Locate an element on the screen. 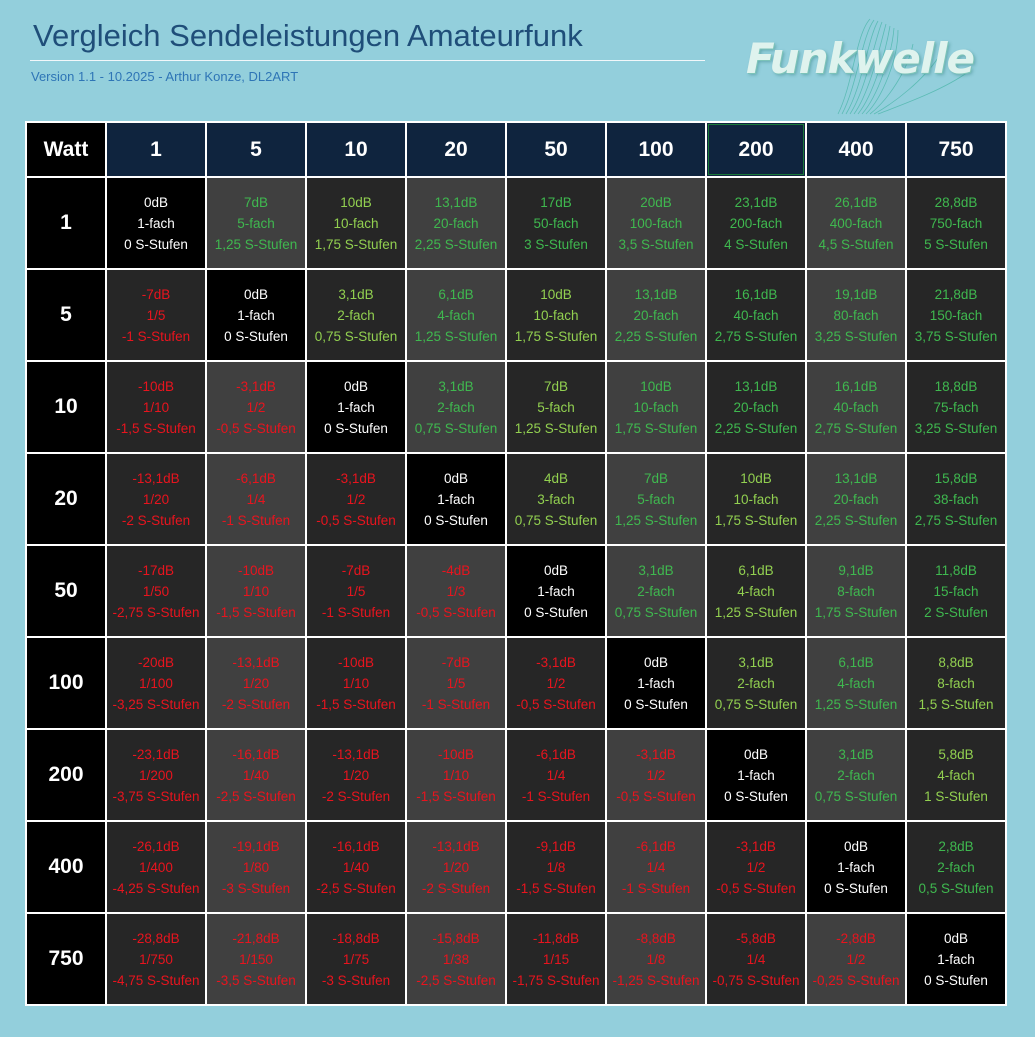 Image resolution: width=1035 pixels, height=1037 pixels. column-header-100w: 100 is located at coordinates (656, 149).